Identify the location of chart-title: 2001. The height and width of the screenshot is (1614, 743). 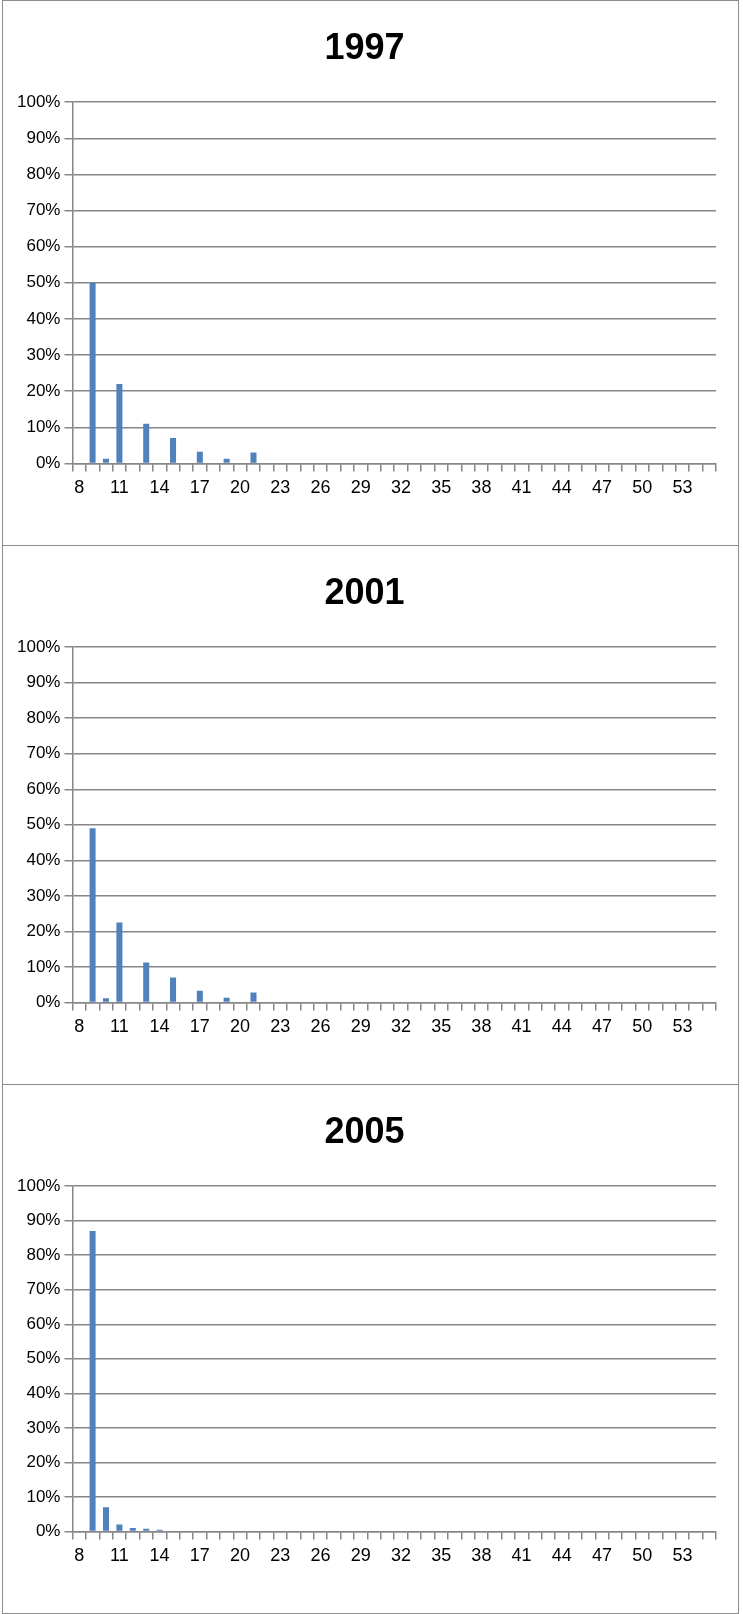
(364, 591).